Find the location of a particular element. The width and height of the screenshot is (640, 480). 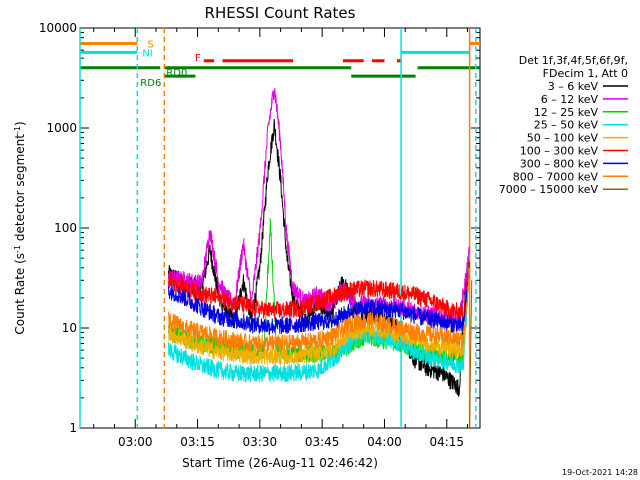

flag-label-f: F is located at coordinates (198, 58).